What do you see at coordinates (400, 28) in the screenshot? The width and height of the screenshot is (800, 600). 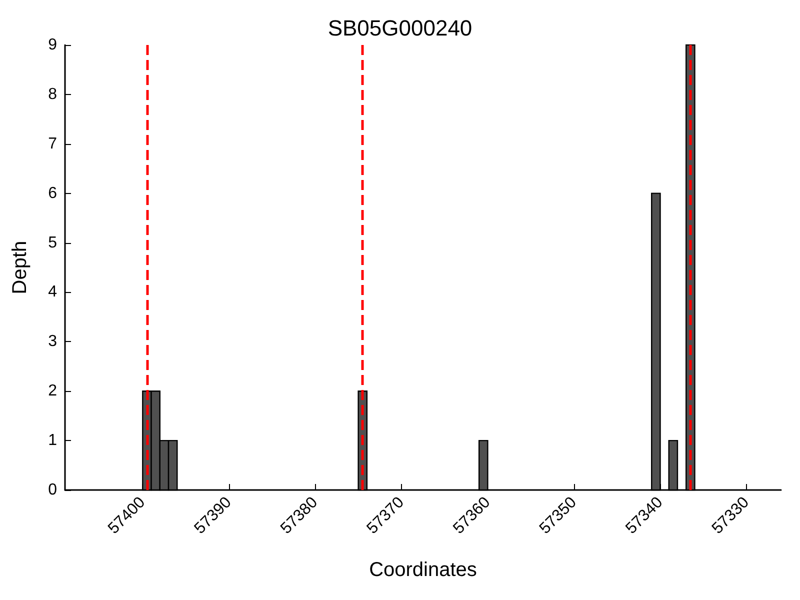 I see `chart-title: SB05G000240` at bounding box center [400, 28].